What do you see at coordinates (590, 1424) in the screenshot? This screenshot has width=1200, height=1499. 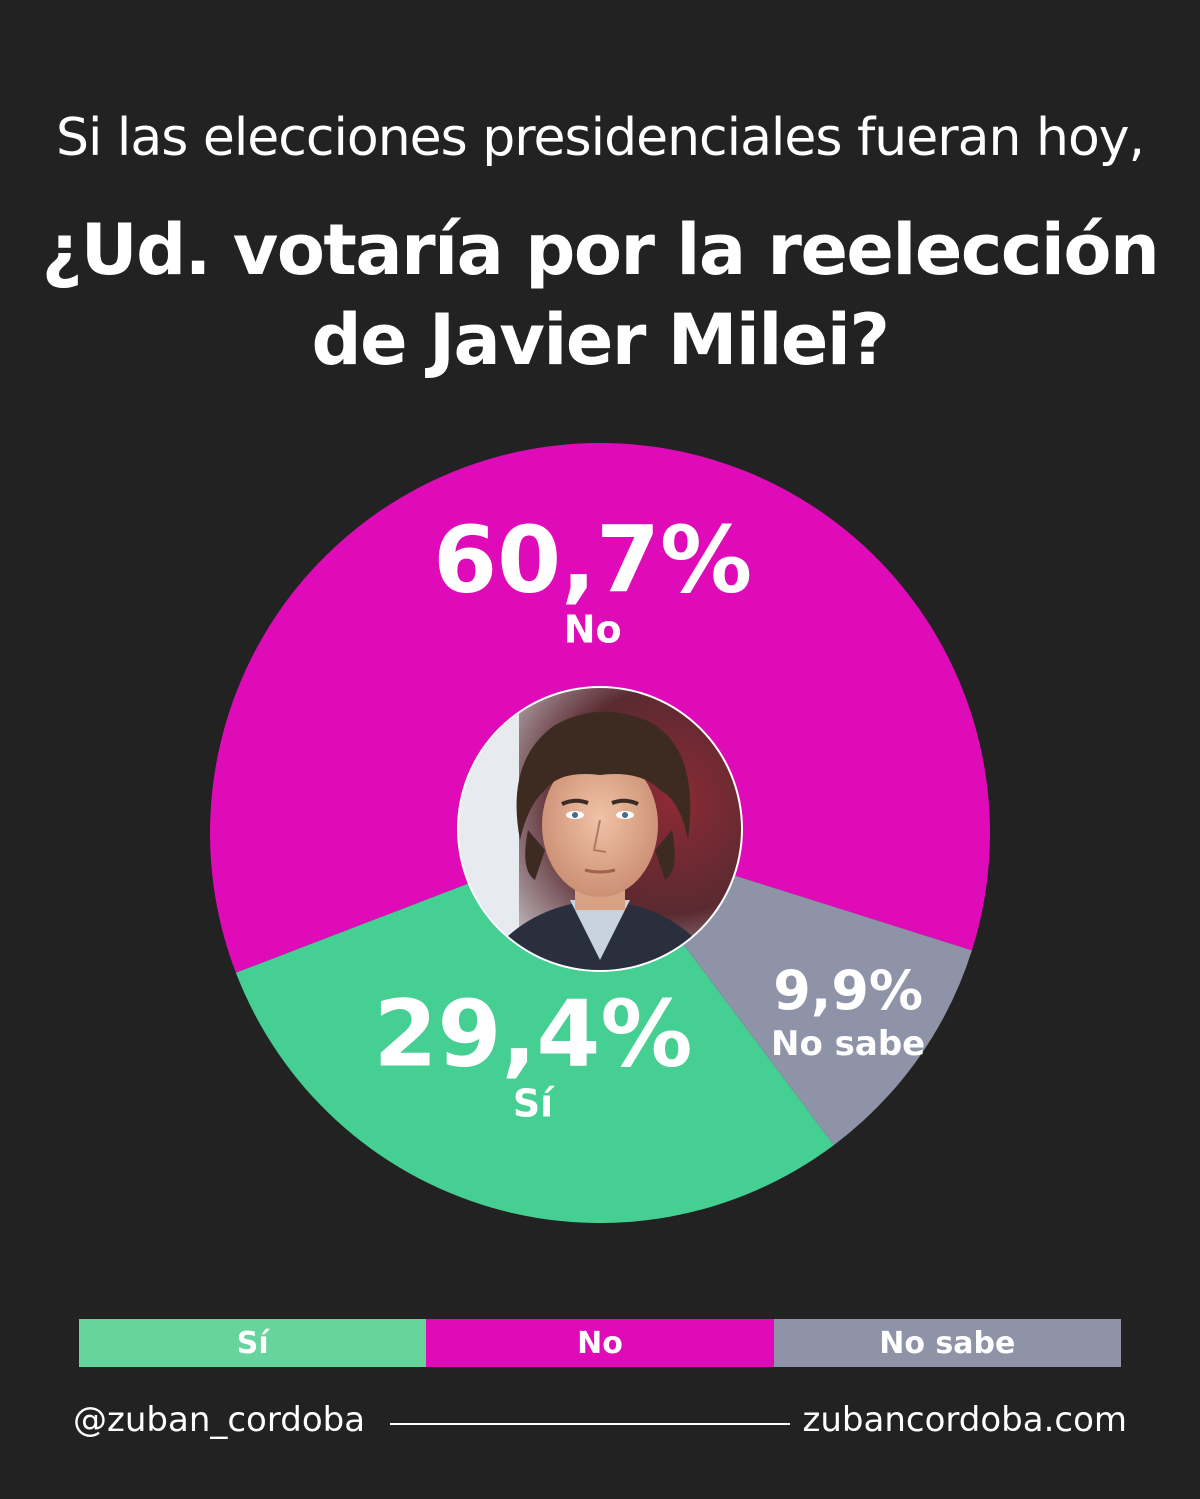 I see `footer-divider` at bounding box center [590, 1424].